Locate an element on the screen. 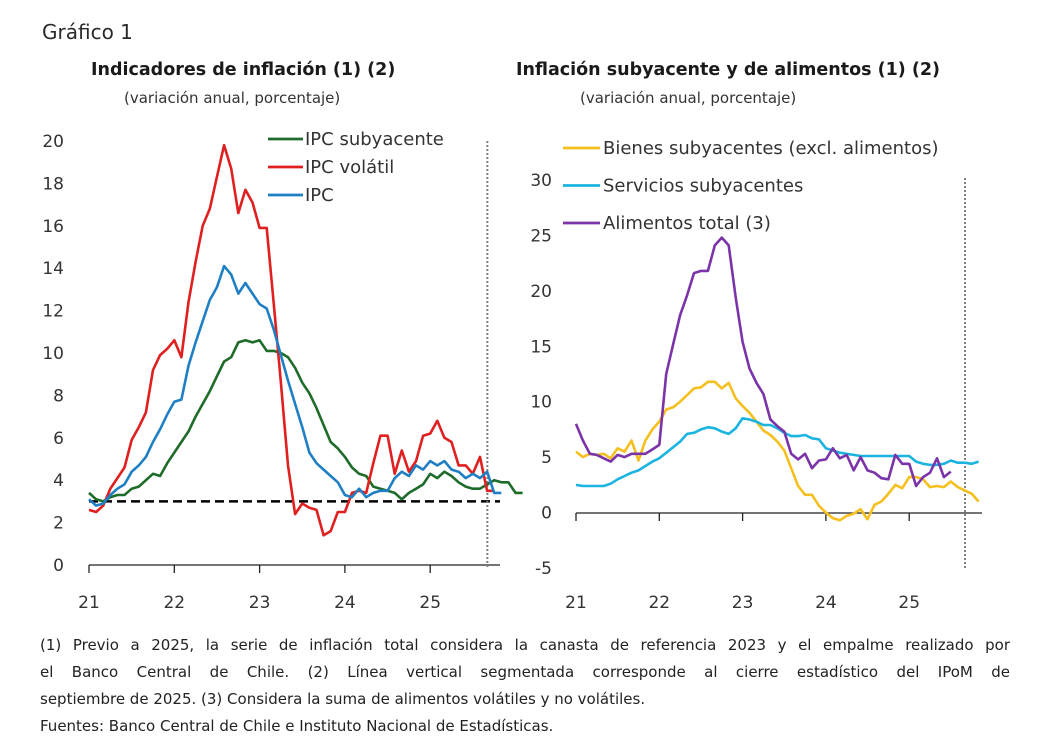 Image resolution: width=1056 pixels, height=752 pixels. series-line-ipc is located at coordinates (295, 385).